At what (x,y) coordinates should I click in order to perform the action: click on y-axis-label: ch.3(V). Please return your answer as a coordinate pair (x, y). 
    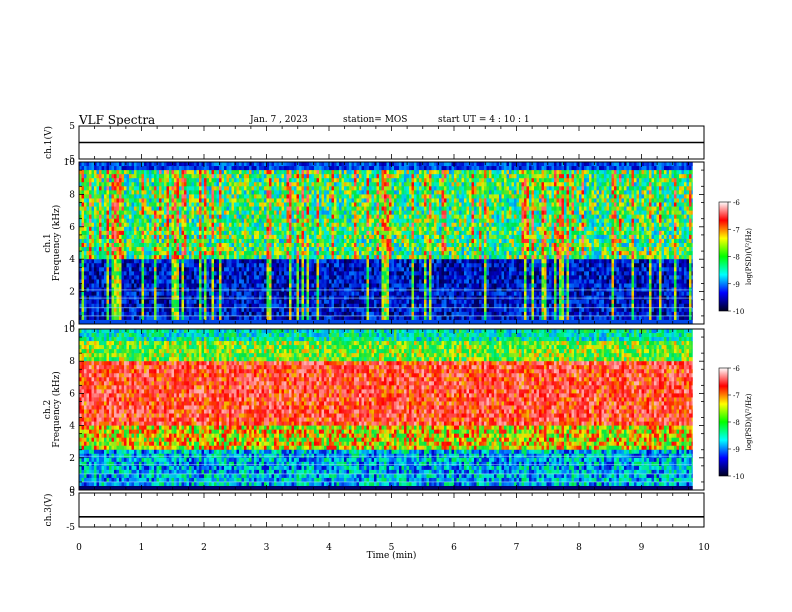
    Looking at the image, I should click on (48, 510).